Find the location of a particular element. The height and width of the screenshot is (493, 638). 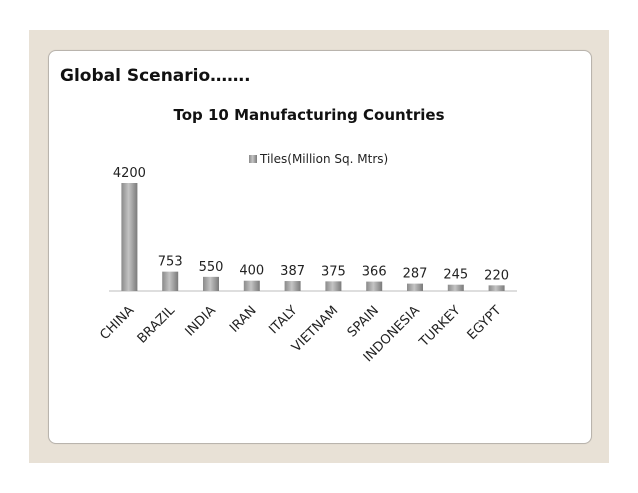

x-tick-label-italy: ITALY is located at coordinates (283, 320).